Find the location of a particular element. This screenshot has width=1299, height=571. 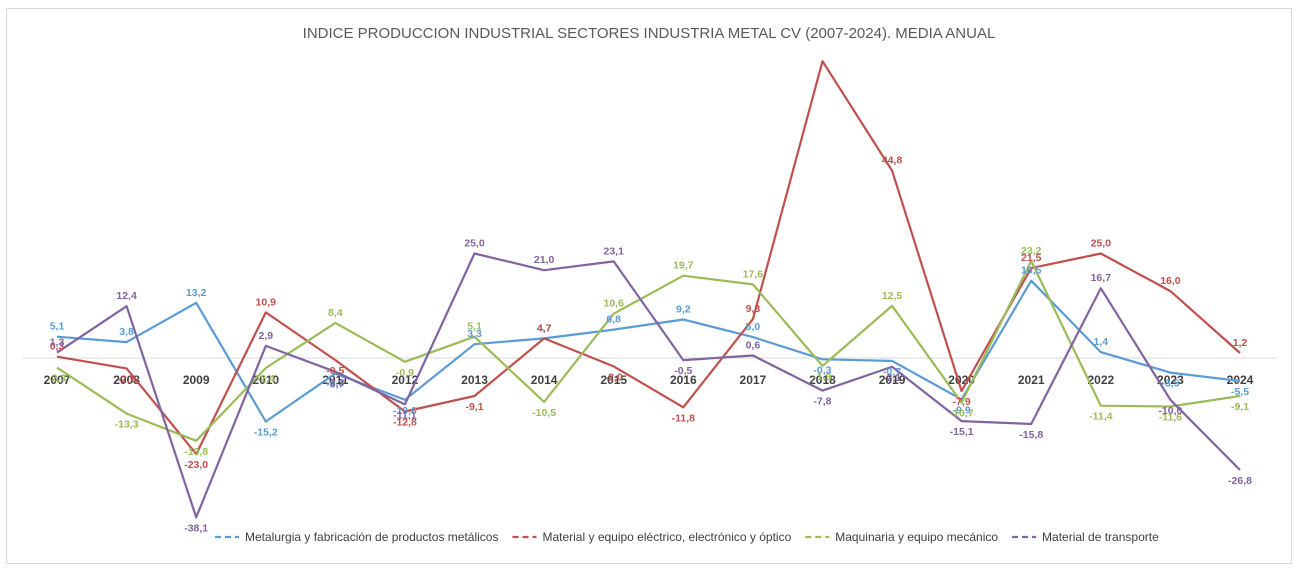

data-label: -2,4 is located at coordinates (266, 379).